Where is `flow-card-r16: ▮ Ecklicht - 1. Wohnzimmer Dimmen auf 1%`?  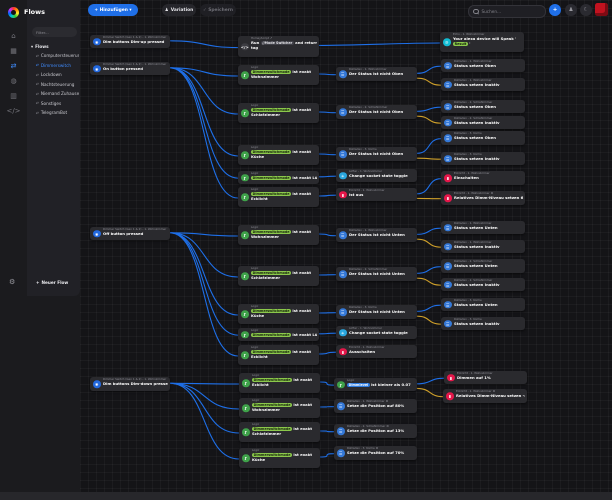
flow-card-r16: ▮ Ecklicht - 1. Wohnzimmer Dimmen auf 1% is located at coordinates (485, 377).